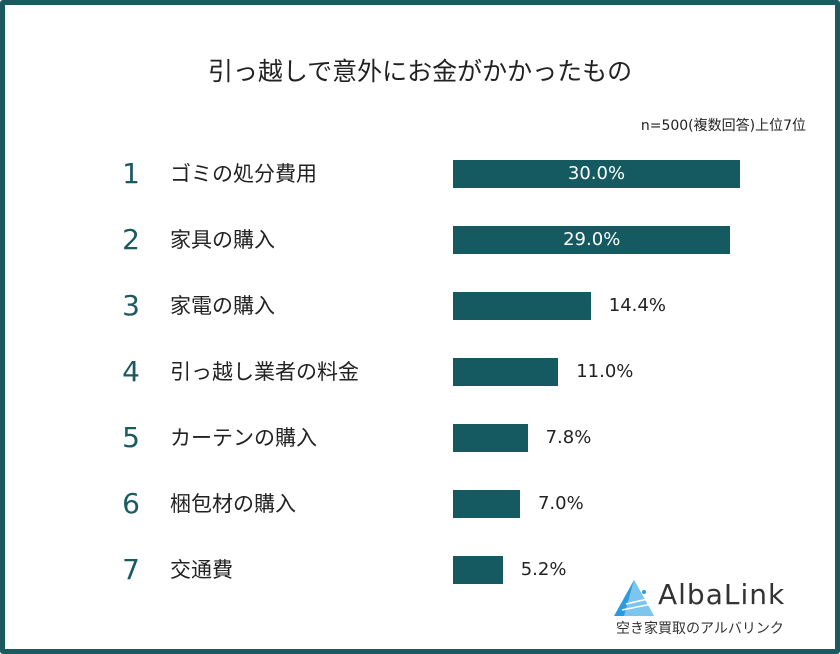 The image size is (840, 654). What do you see at coordinates (560, 503) in the screenshot?
I see `value-label: 7.0%` at bounding box center [560, 503].